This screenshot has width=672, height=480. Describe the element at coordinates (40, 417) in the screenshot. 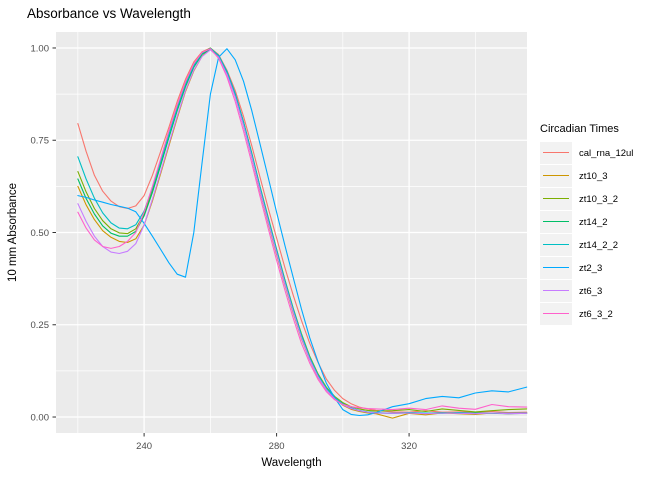

I see `y-axis-tick-label: 0.00` at that location.